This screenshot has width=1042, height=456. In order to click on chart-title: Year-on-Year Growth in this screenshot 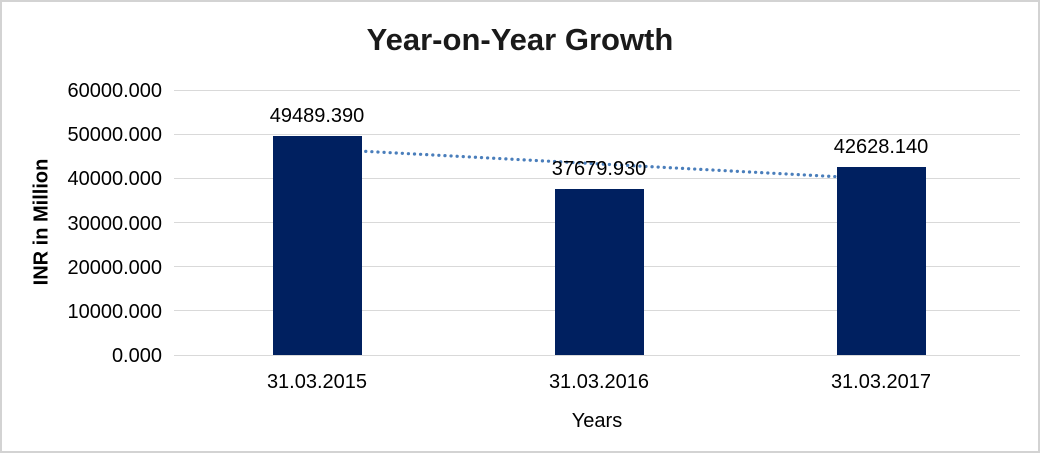, I will do `click(520, 39)`.